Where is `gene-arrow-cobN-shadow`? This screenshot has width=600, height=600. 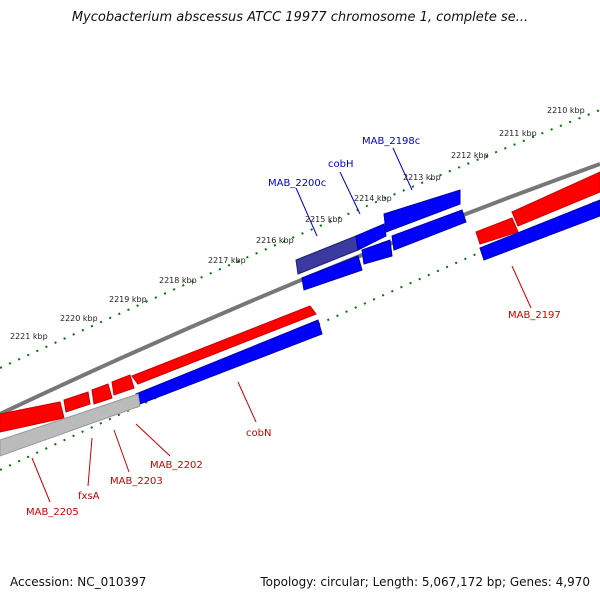
gene-arrow-cobN-shadow is located at coordinates (229, 362).